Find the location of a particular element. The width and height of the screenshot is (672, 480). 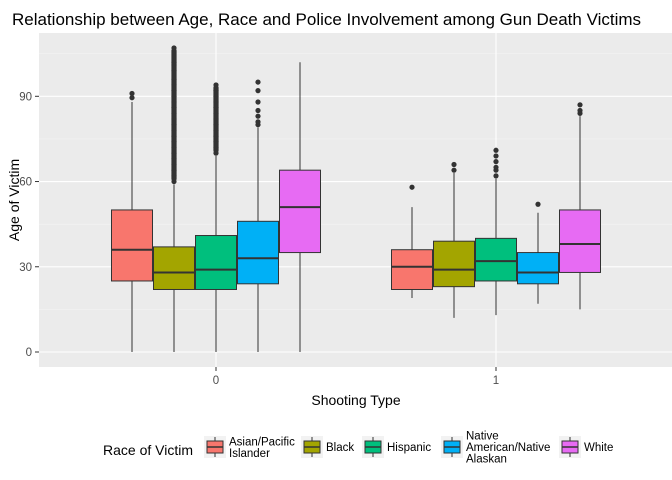

legend-label-line: Black is located at coordinates (340, 448).